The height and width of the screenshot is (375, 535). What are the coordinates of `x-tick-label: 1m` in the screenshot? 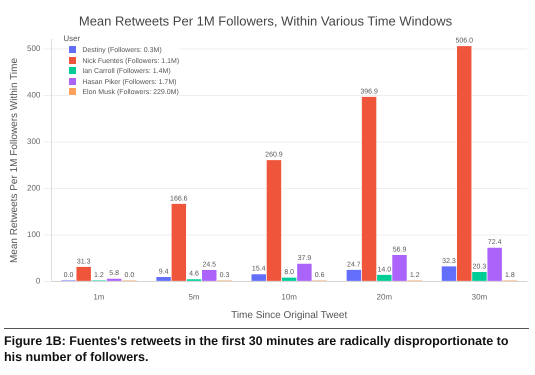 It's located at (99, 297).